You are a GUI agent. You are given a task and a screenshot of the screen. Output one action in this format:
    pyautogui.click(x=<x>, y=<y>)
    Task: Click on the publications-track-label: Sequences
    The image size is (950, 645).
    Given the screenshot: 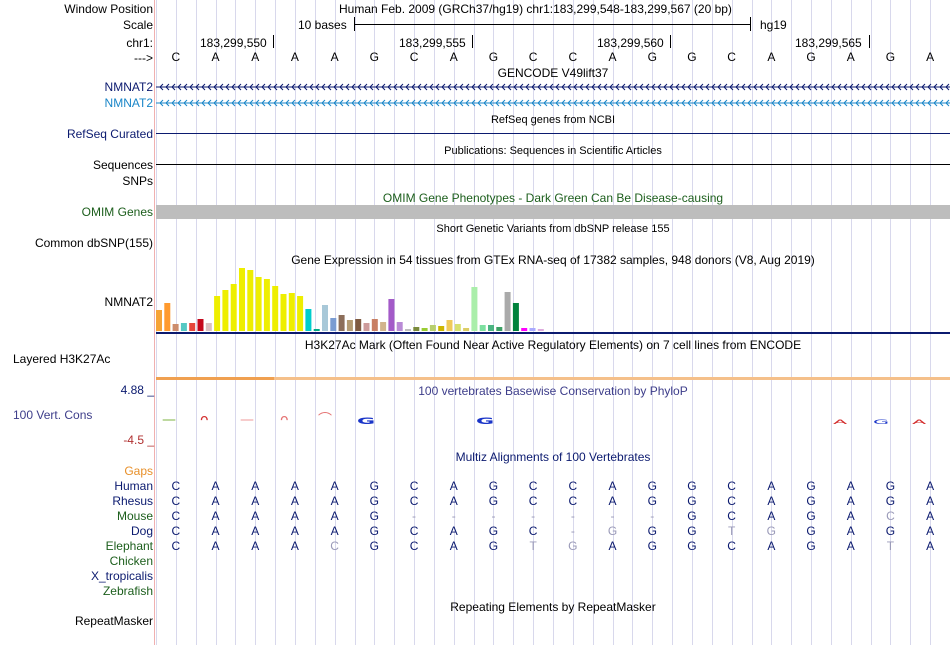 What is the action you would take?
    pyautogui.click(x=122, y=165)
    